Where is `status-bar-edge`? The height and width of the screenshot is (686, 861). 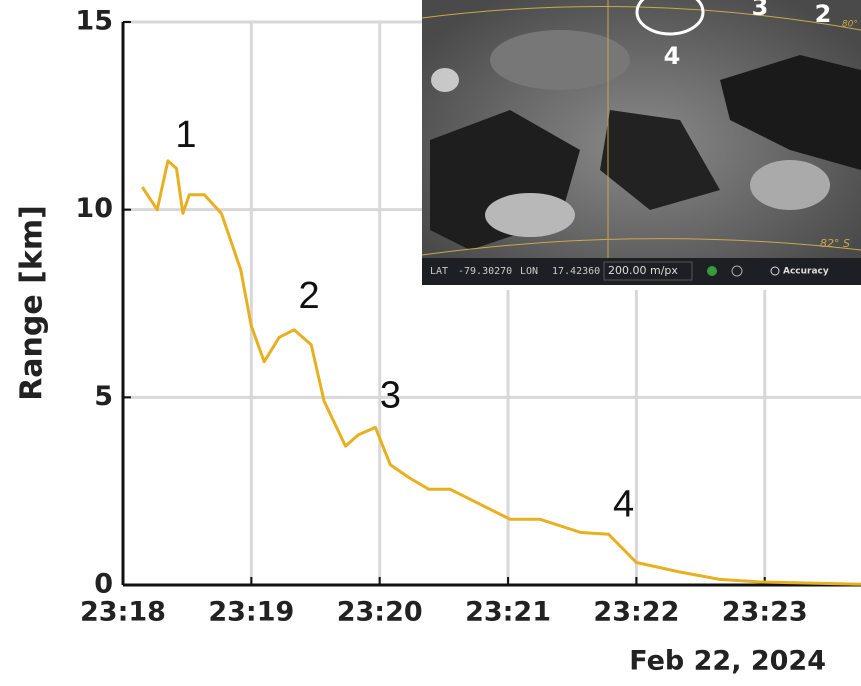 status-bar-edge is located at coordinates (641, 287).